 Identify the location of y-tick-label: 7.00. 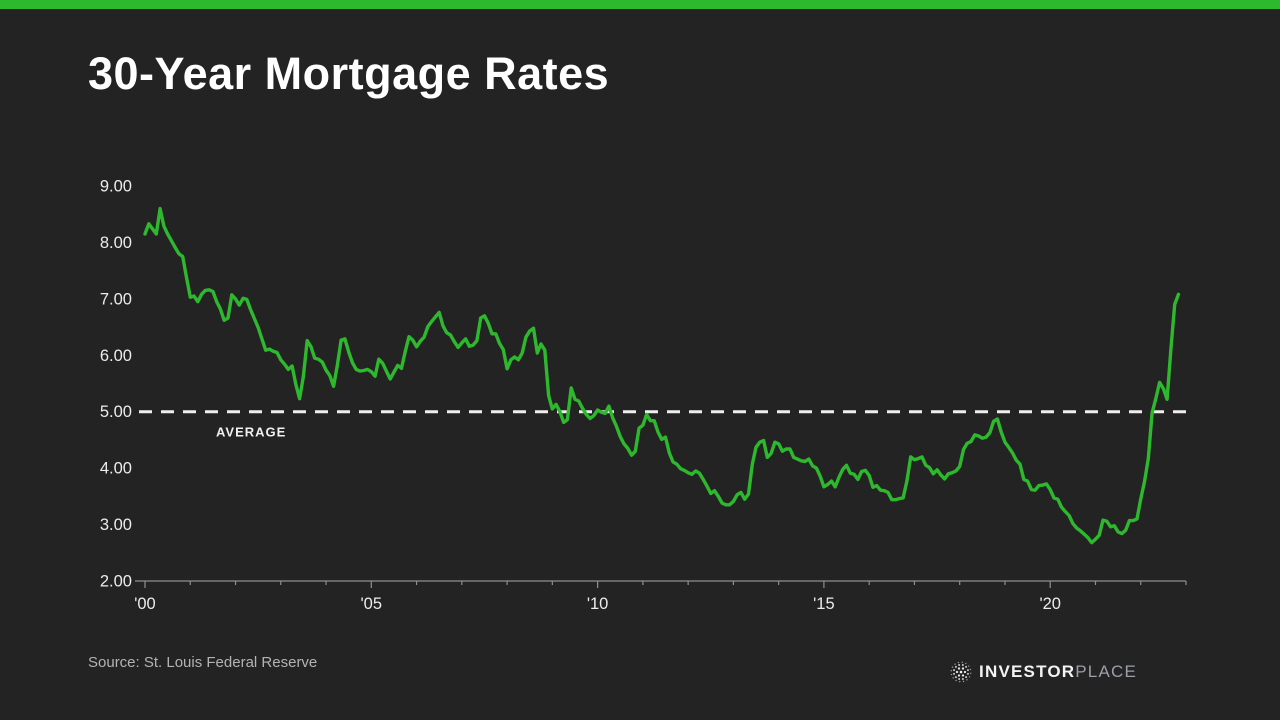
(116, 299).